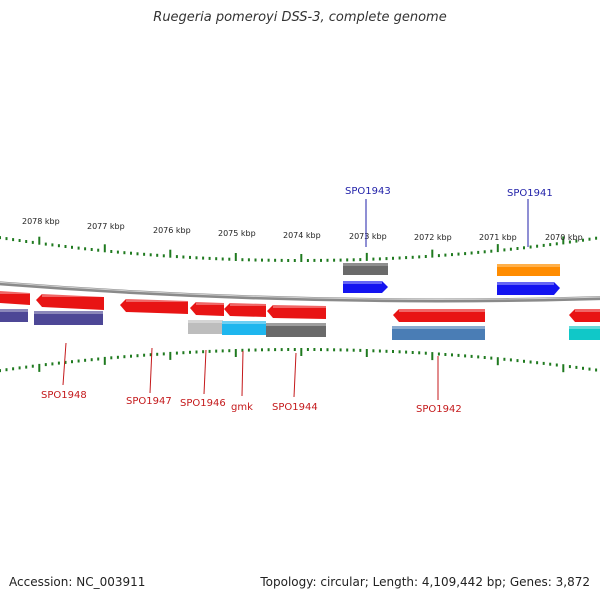 The height and width of the screenshot is (600, 600). What do you see at coordinates (365, 264) in the screenshot?
I see `cog-box-spo1943-shade` at bounding box center [365, 264].